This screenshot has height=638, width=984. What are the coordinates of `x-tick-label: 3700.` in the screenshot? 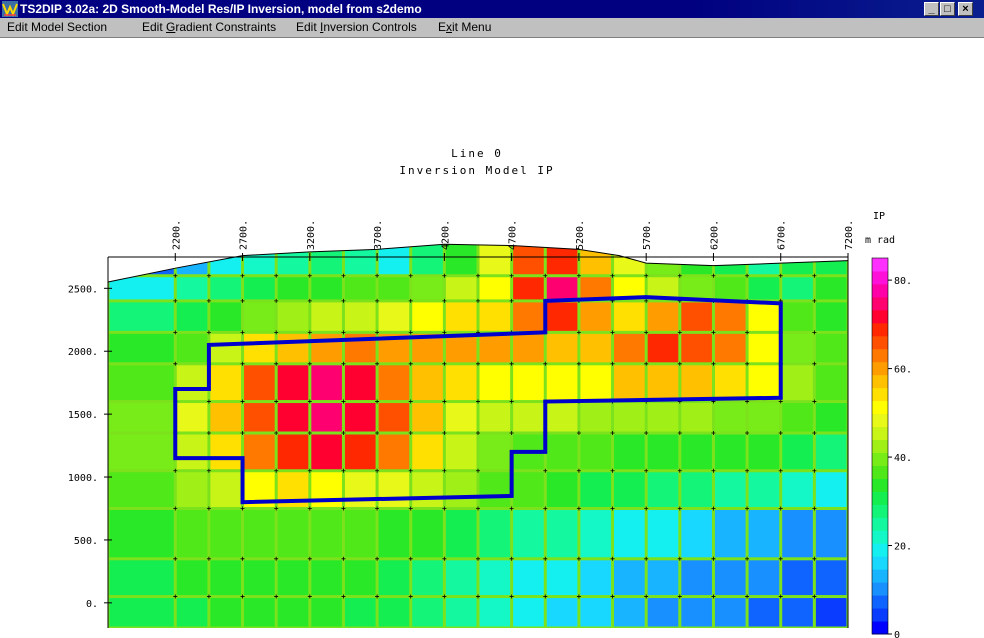 It's located at (378, 235).